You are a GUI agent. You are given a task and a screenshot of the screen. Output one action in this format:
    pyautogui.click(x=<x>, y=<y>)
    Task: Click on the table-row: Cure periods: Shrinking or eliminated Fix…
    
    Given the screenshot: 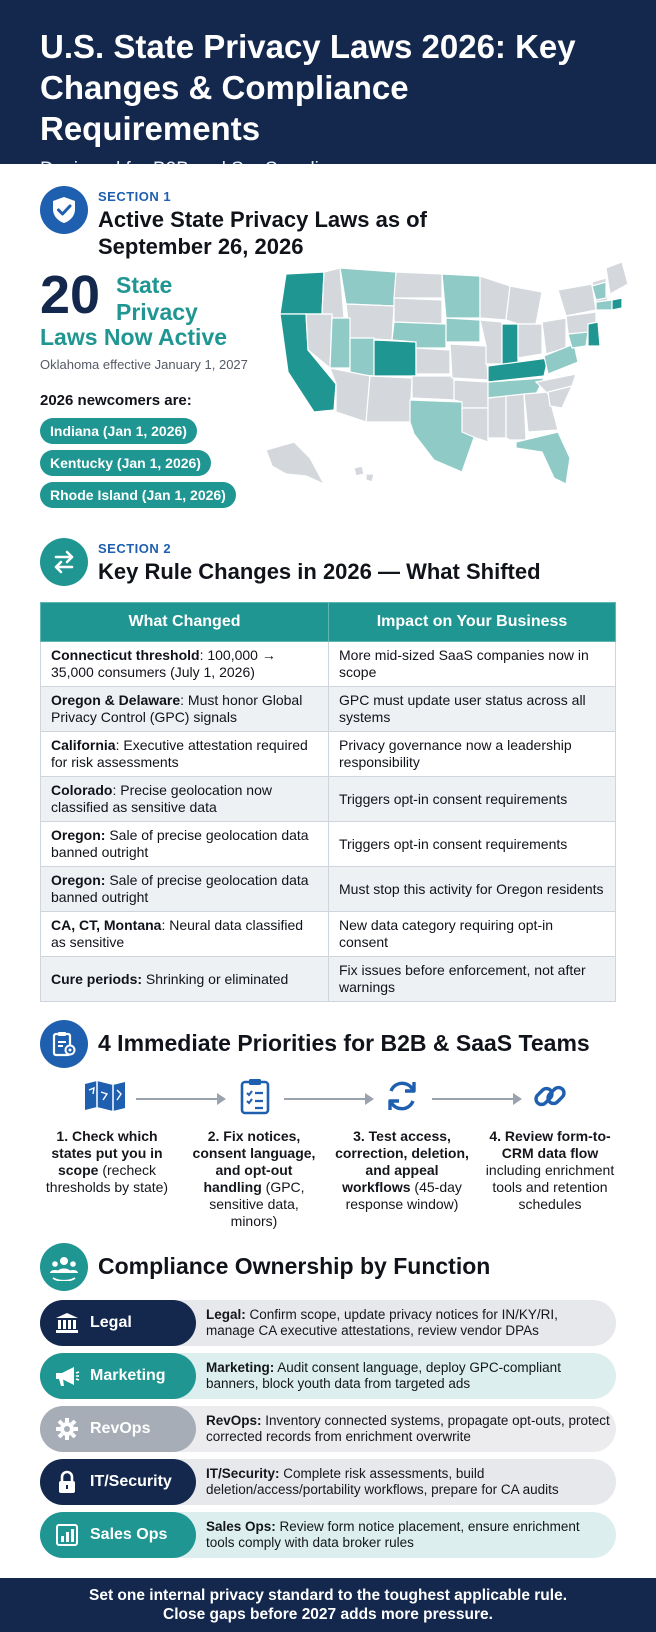 What is the action you would take?
    pyautogui.click(x=328, y=979)
    